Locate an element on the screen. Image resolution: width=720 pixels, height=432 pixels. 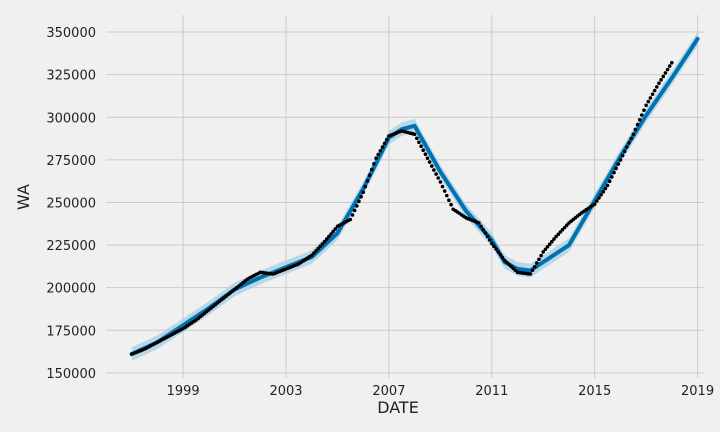
y-tick-label: 225000 is located at coordinates (71, 246).